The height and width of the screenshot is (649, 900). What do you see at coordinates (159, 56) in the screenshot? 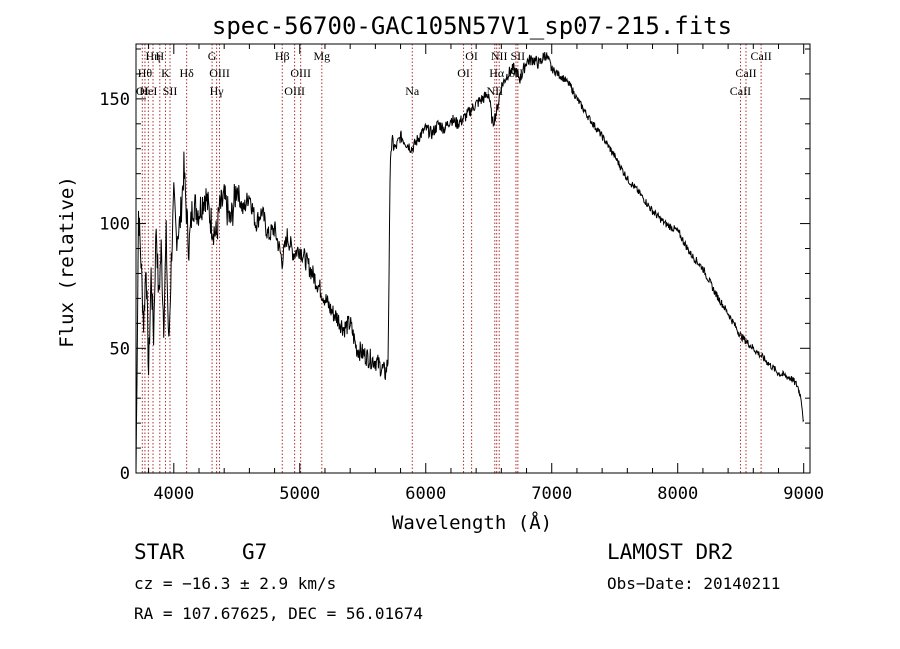
I see `line-label: H` at bounding box center [159, 56].